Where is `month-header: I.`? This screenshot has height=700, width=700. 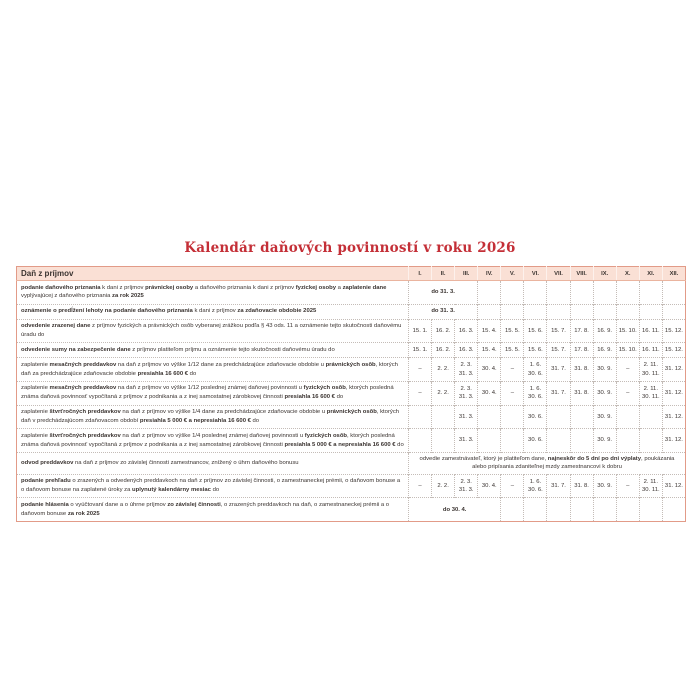 month-header: I. is located at coordinates (419, 273).